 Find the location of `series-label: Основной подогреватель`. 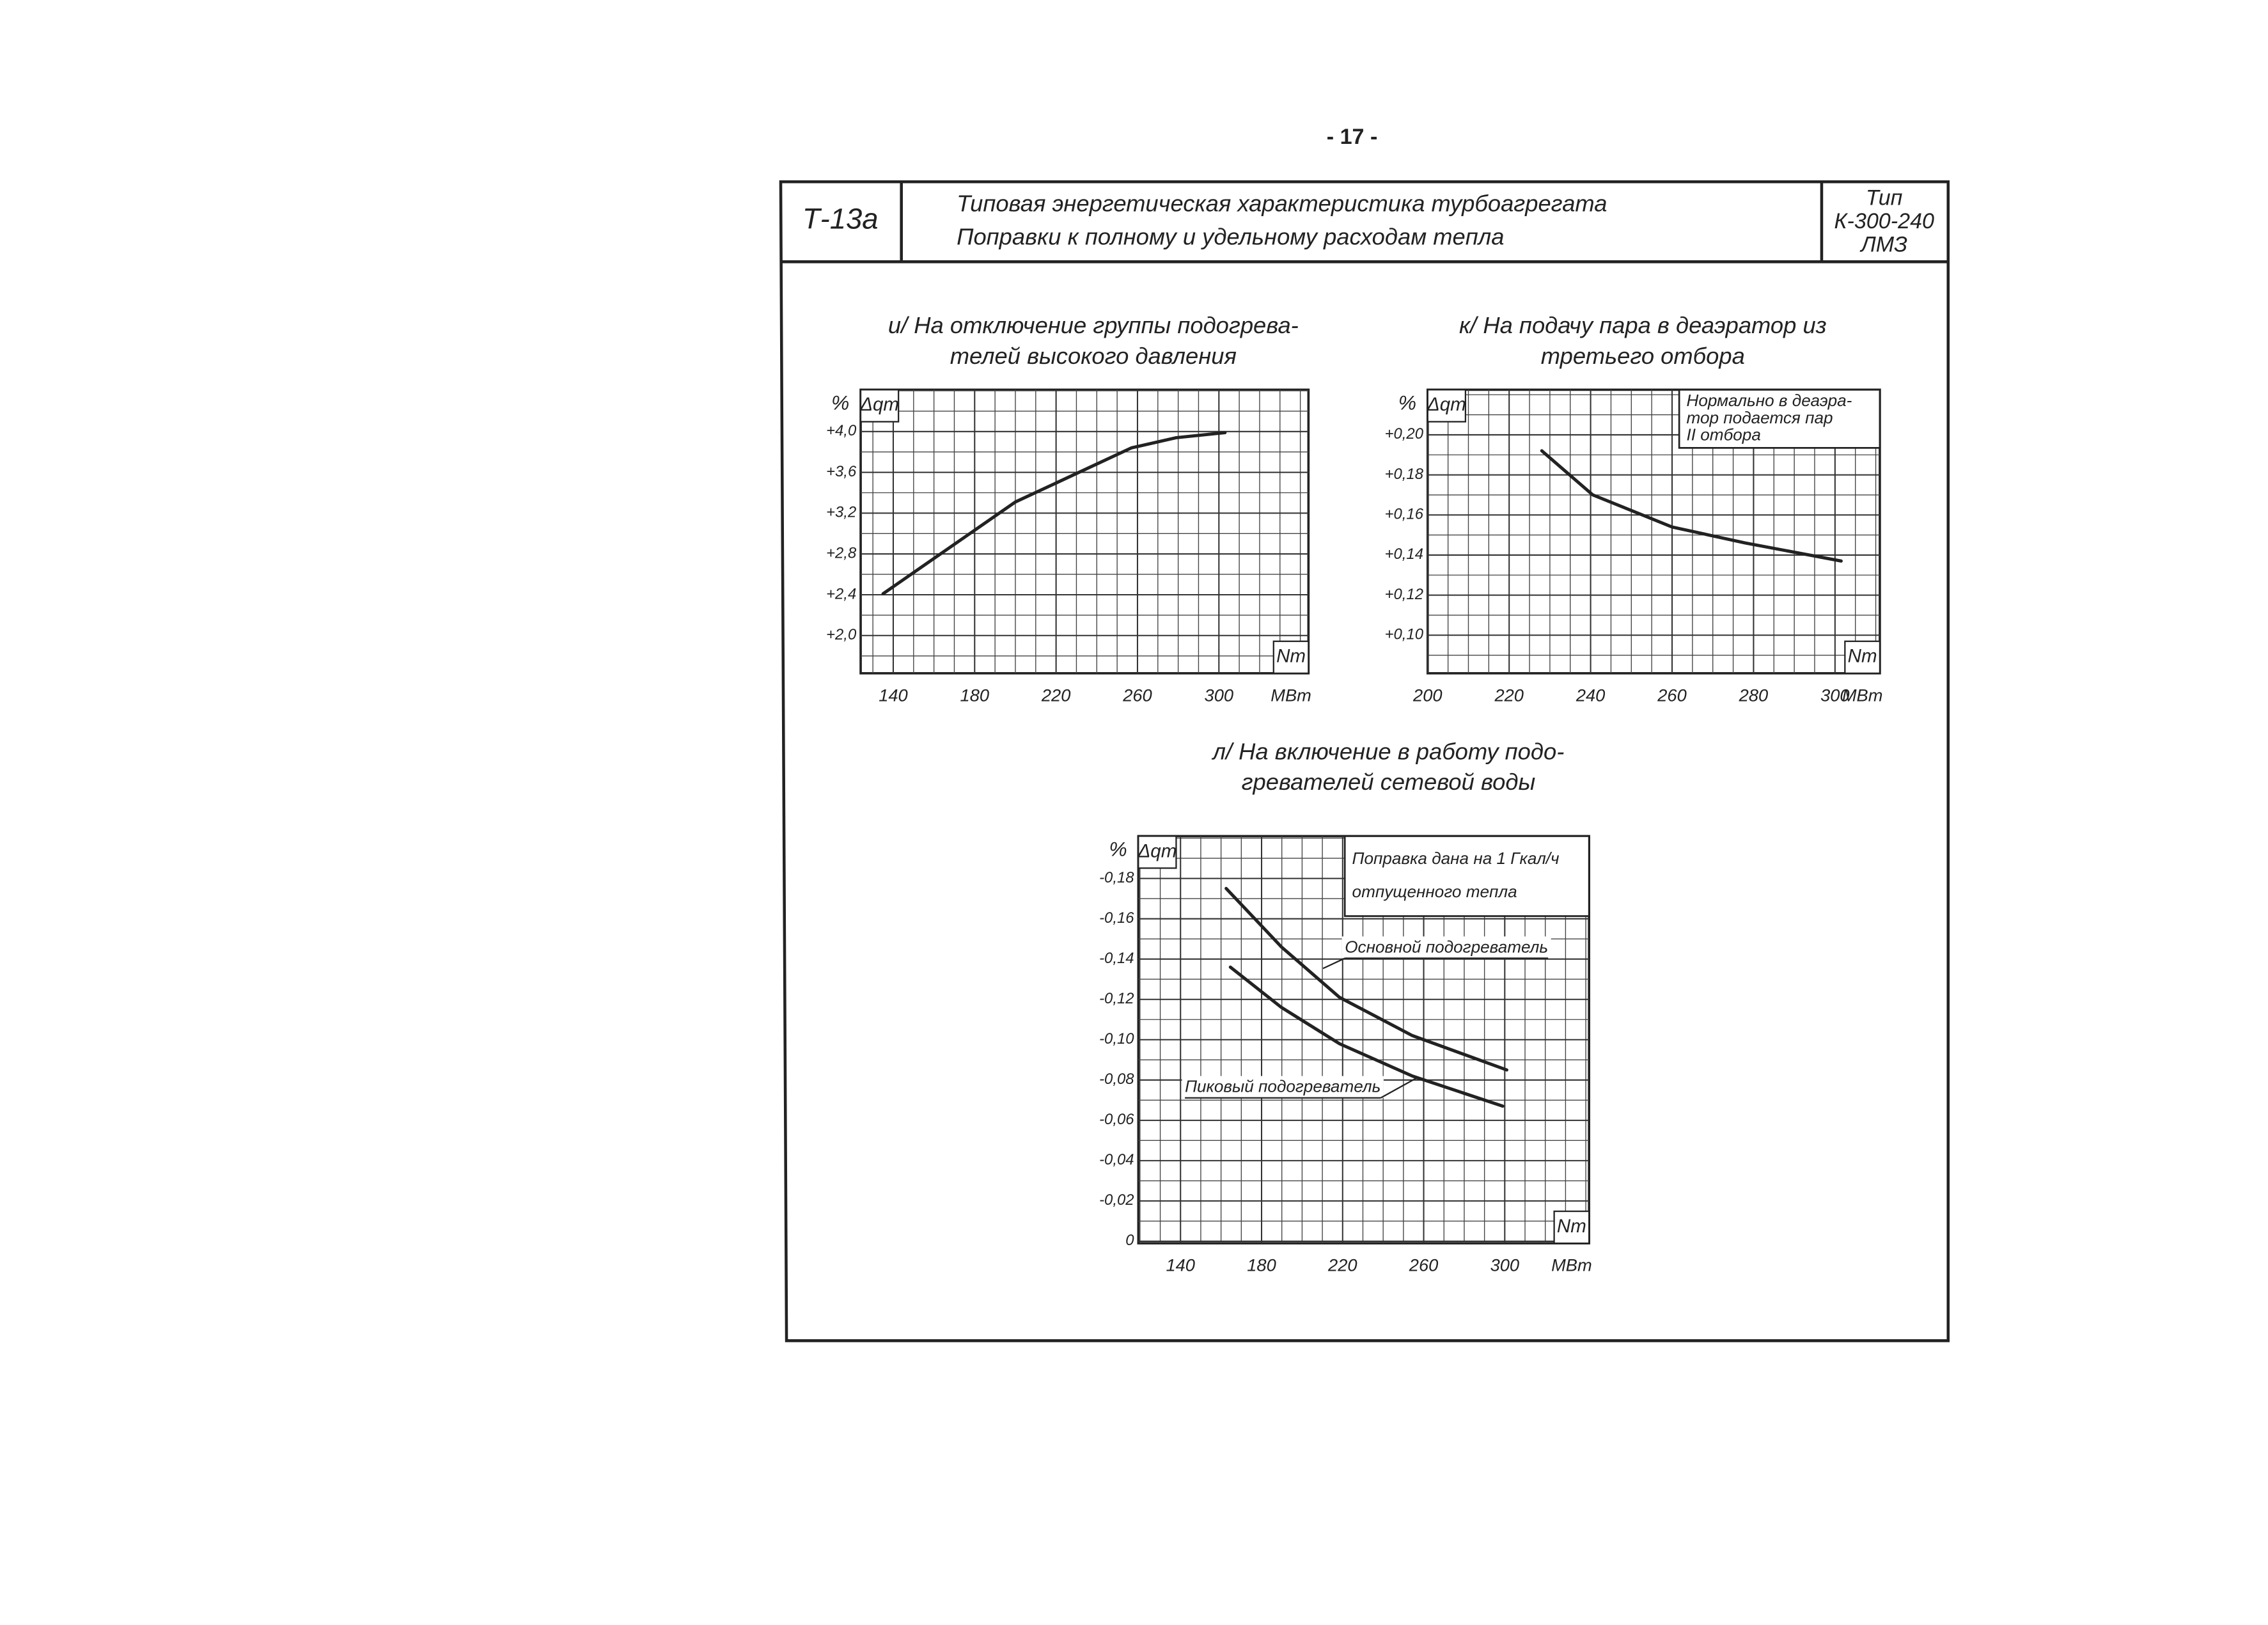

series-label: Основной подогреватель is located at coordinates (1446, 946).